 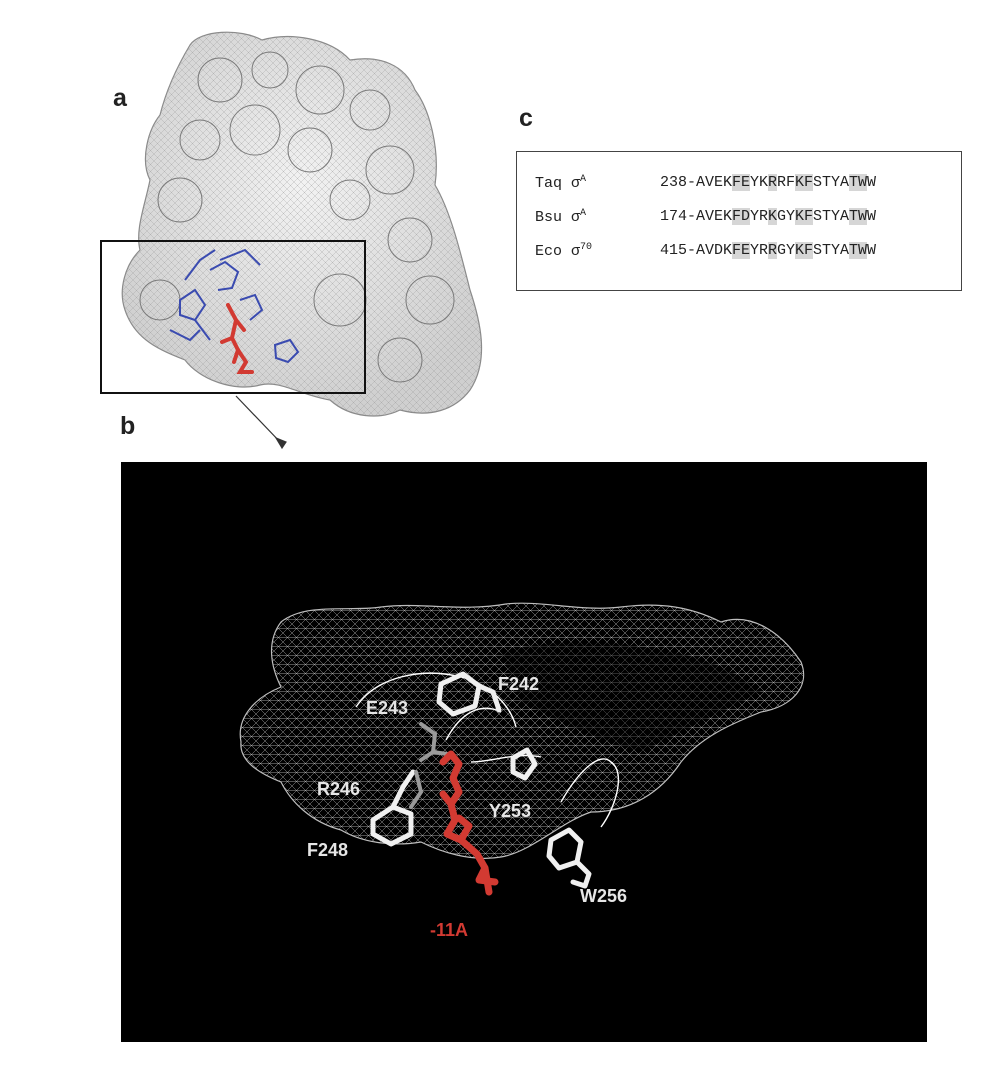 What do you see at coordinates (526, 118) in the screenshot?
I see `panel-label-c: c` at bounding box center [526, 118].